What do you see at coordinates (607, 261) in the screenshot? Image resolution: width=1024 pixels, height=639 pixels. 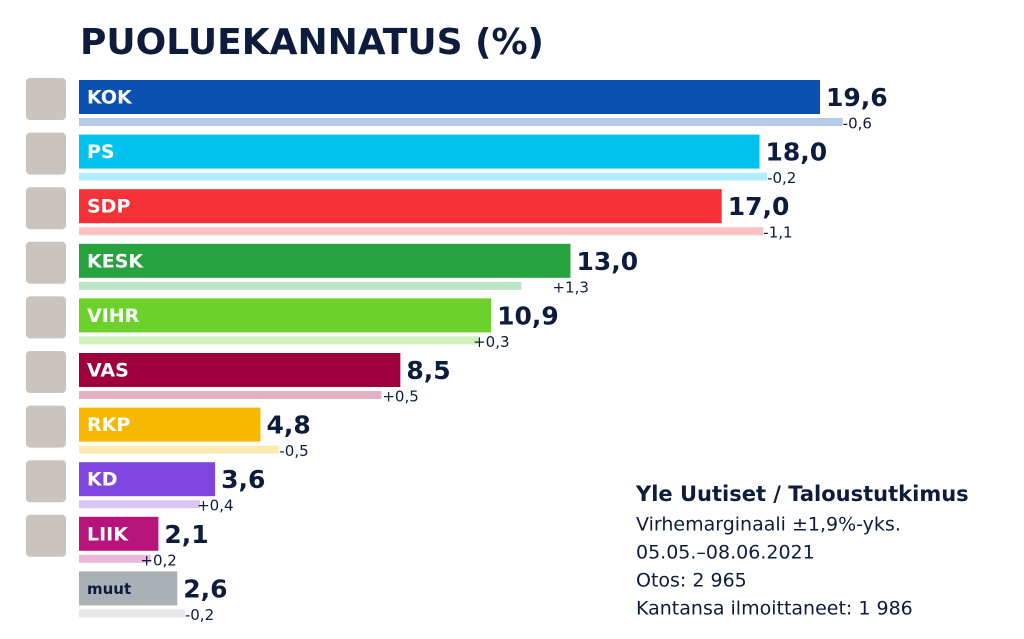 I see `value-label: 13,0` at bounding box center [607, 261].